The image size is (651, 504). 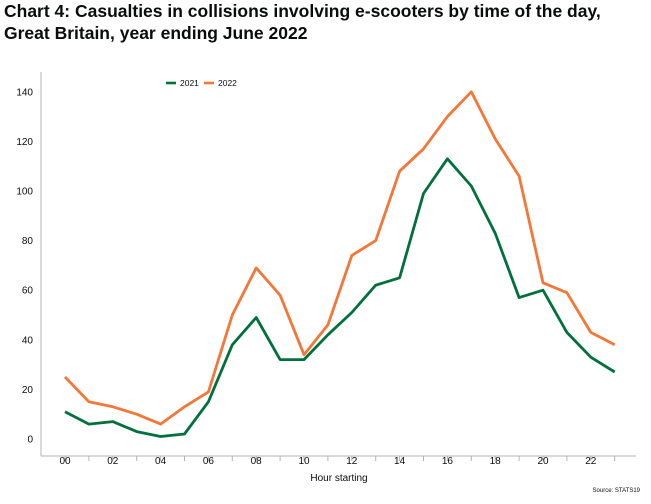 I want to click on x-tick-label: 06, so click(x=209, y=461).